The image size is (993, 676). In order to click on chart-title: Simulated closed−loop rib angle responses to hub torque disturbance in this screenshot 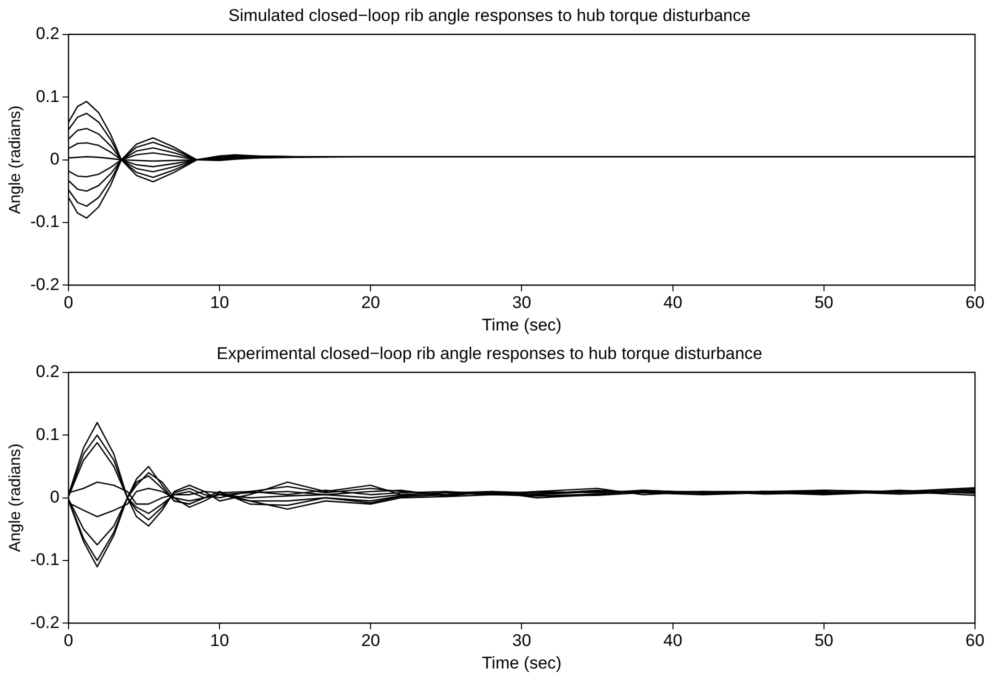, I will do `click(489, 15)`.